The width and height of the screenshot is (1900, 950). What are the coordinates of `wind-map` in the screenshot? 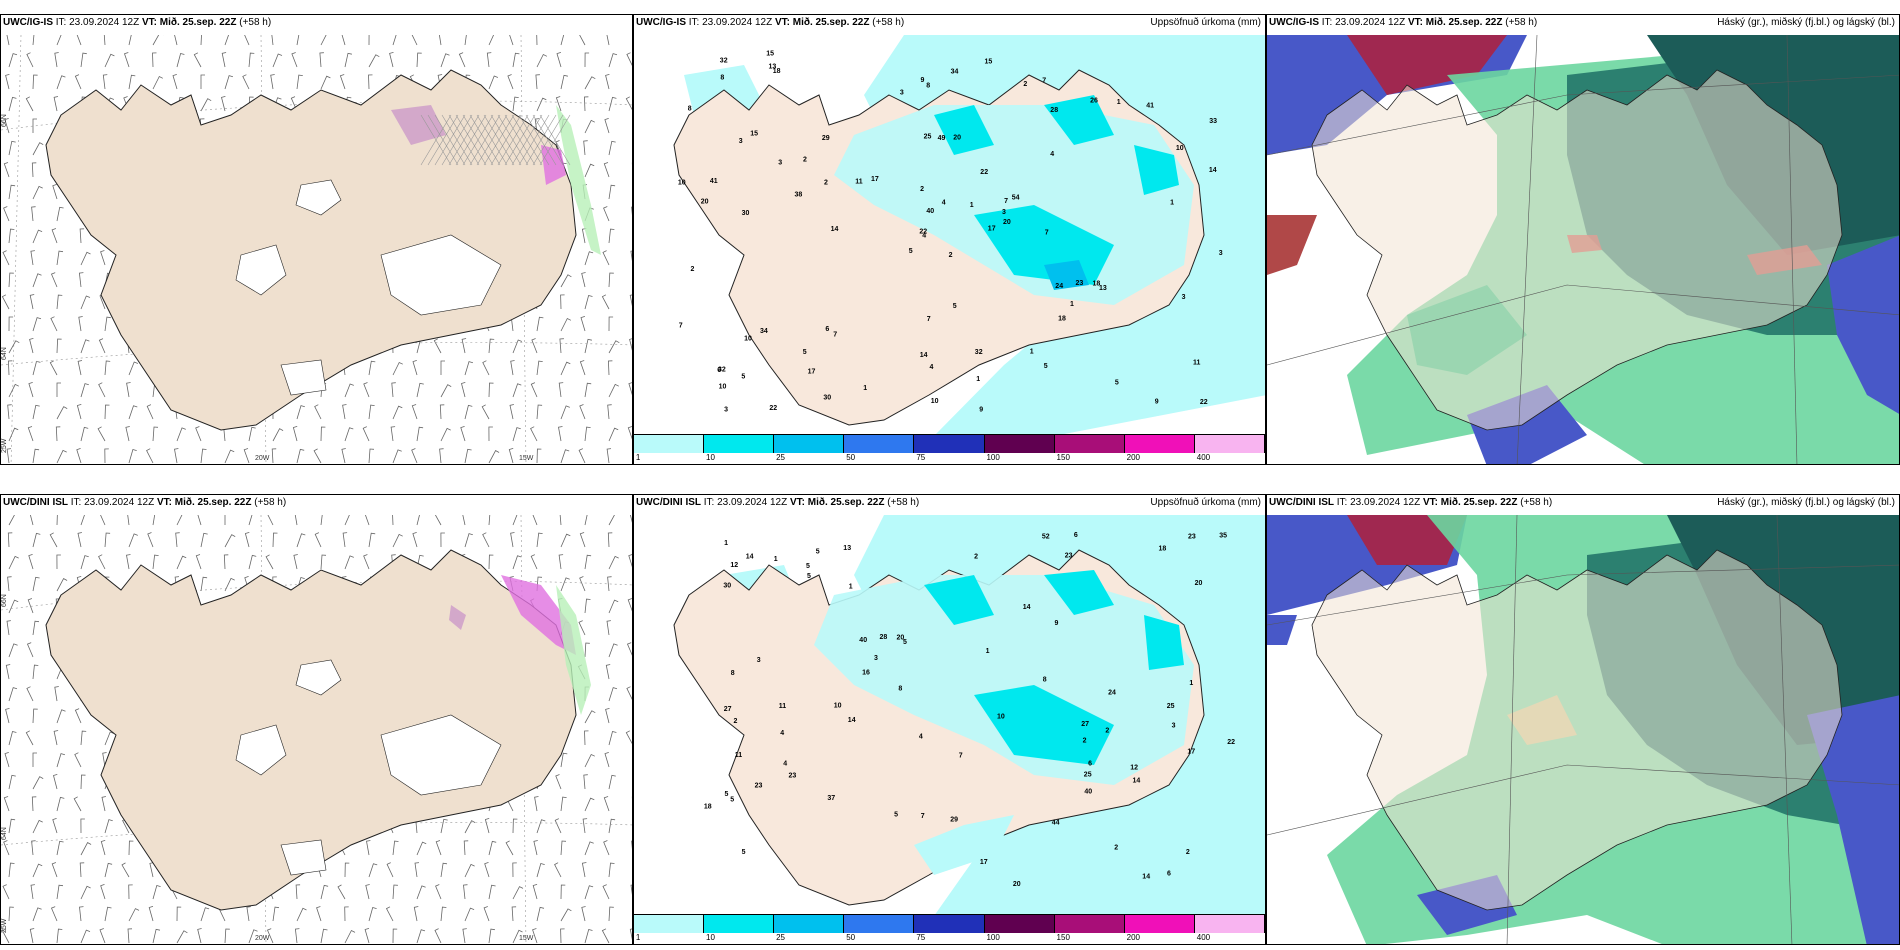 It's located at (316, 249).